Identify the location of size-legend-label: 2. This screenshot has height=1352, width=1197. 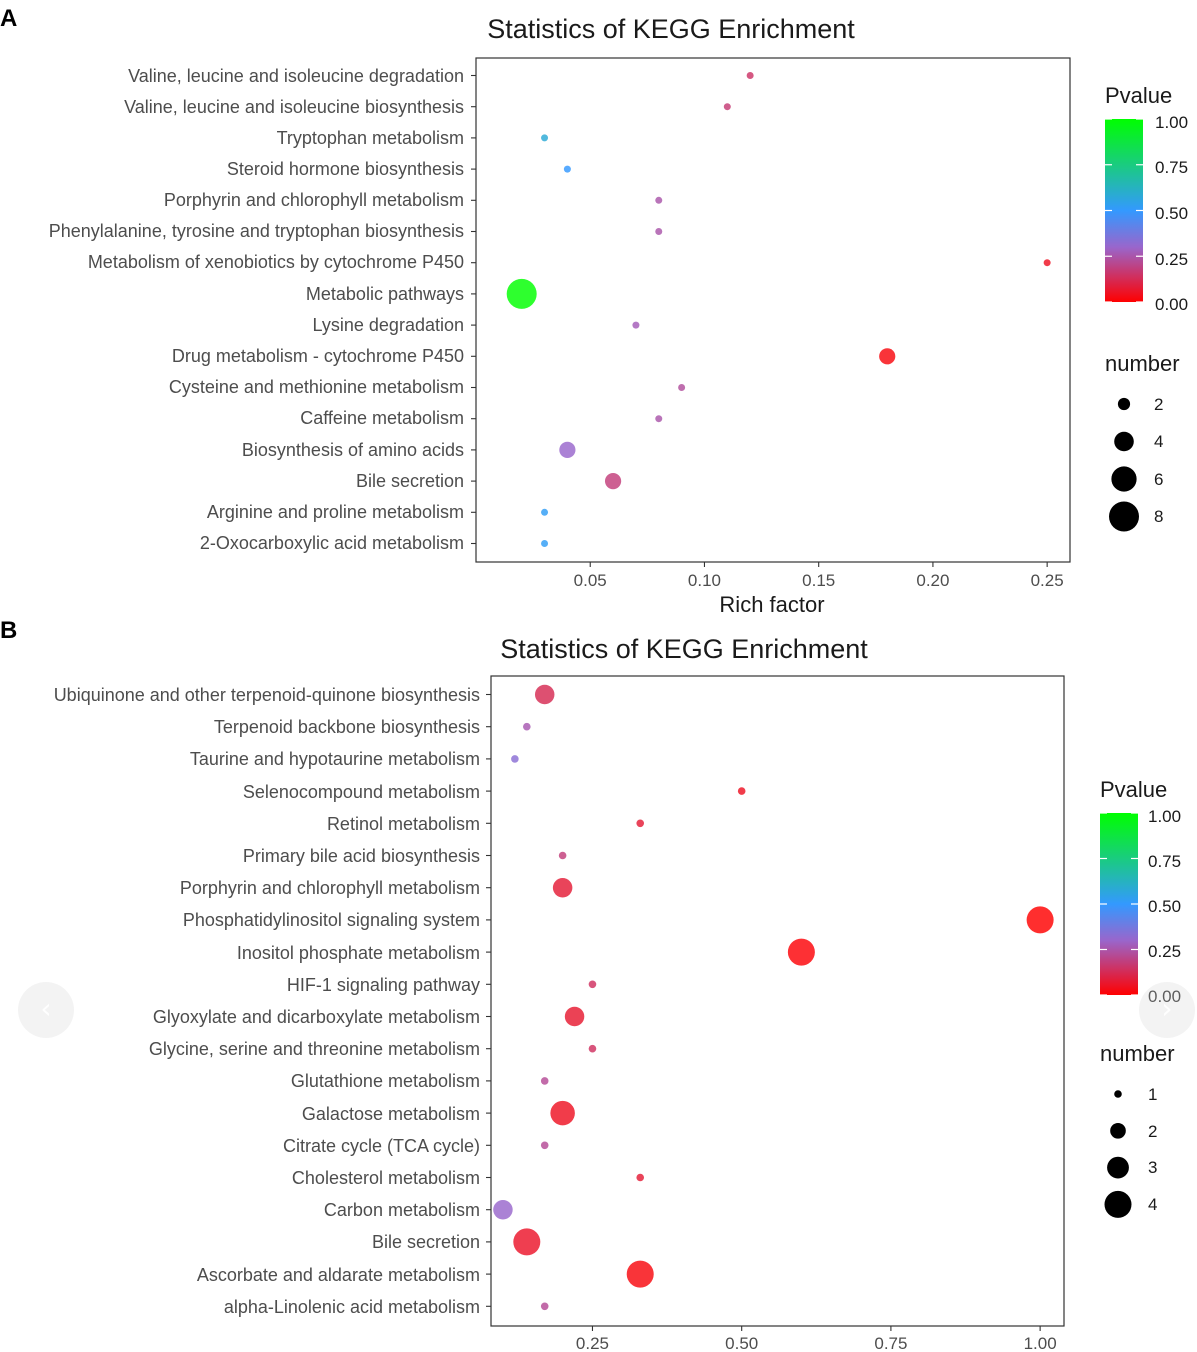
(1152, 1131).